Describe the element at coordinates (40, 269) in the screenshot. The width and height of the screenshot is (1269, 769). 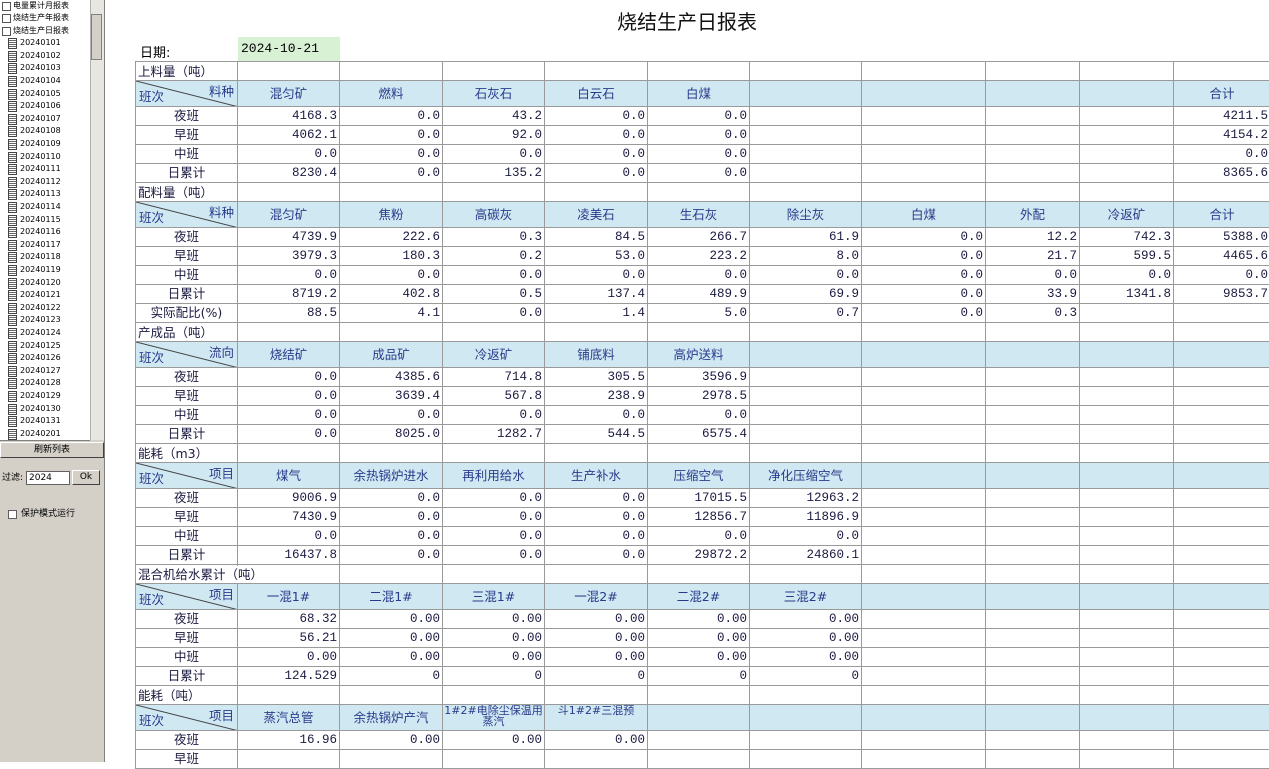
I see `tree-leaf: 20240119` at that location.